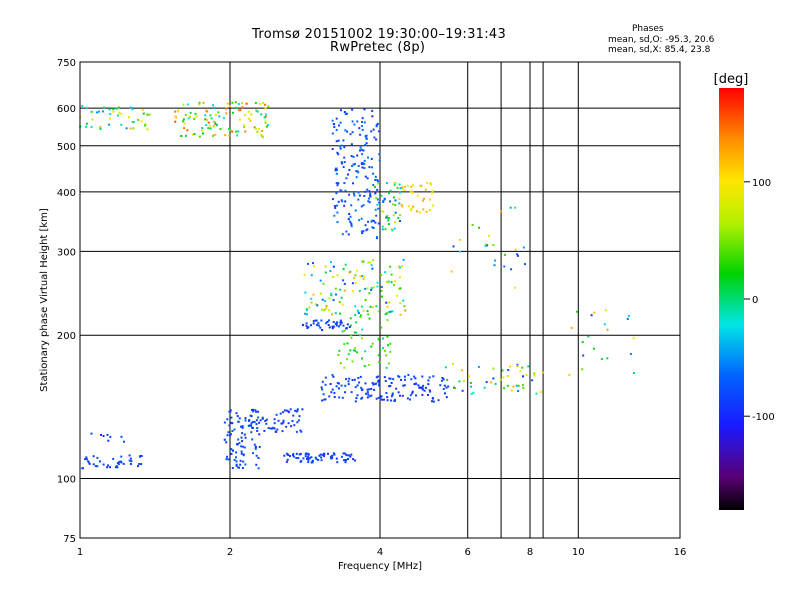 The image size is (800, 600). Describe the element at coordinates (578, 552) in the screenshot. I see `x-tick-label: 10` at that location.